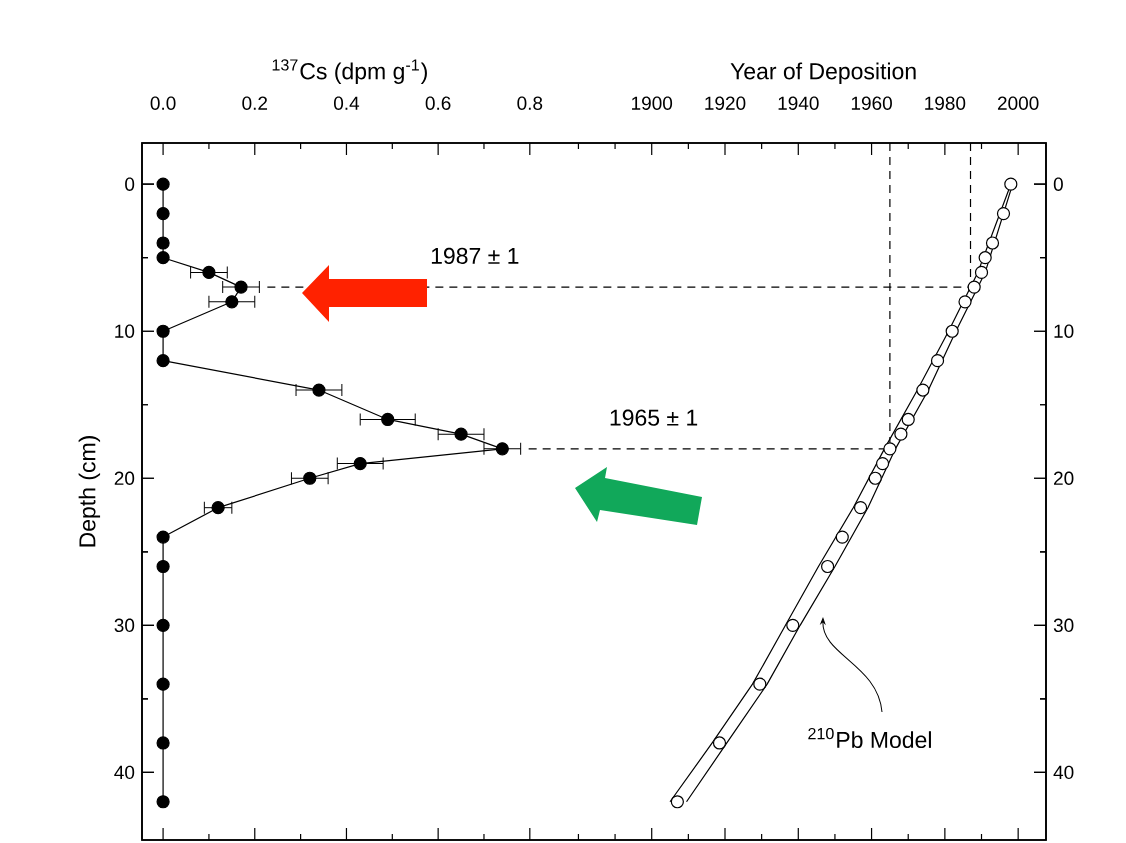 The height and width of the screenshot is (843, 1126). I want to click on y-tick-label: 0, so click(130, 184).